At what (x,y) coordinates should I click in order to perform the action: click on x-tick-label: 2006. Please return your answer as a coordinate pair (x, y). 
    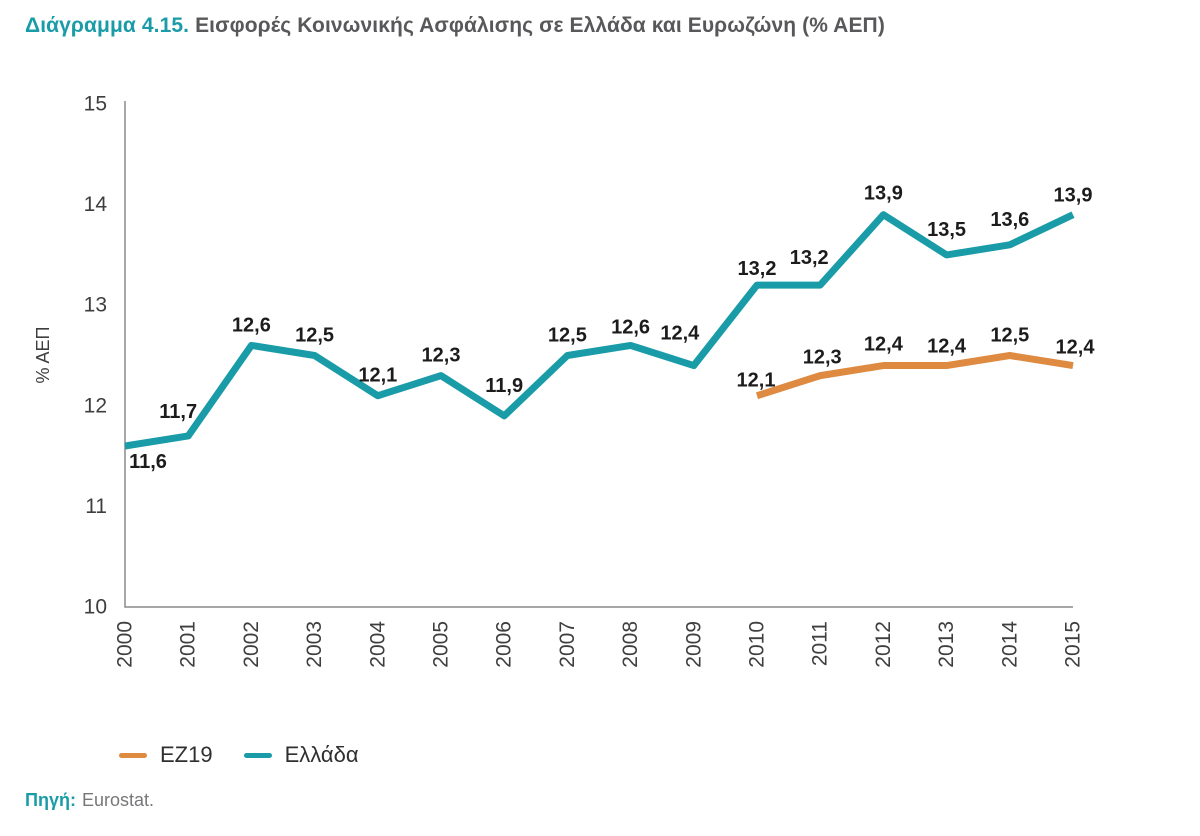
    Looking at the image, I should click on (504, 644).